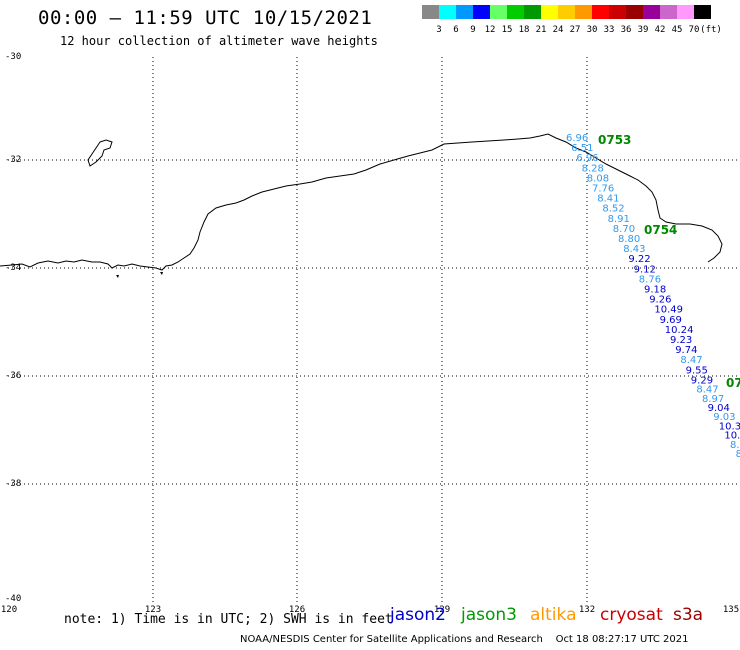 The width and height of the screenshot is (740, 650). Describe the element at coordinates (592, 30) in the screenshot. I see `legend-label: 30` at that location.